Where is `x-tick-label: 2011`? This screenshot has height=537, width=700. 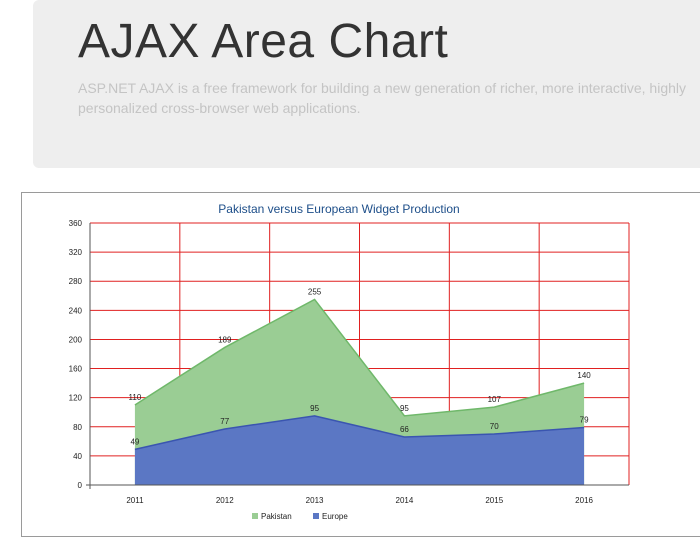
x-tick-label: 2011 is located at coordinates (135, 500).